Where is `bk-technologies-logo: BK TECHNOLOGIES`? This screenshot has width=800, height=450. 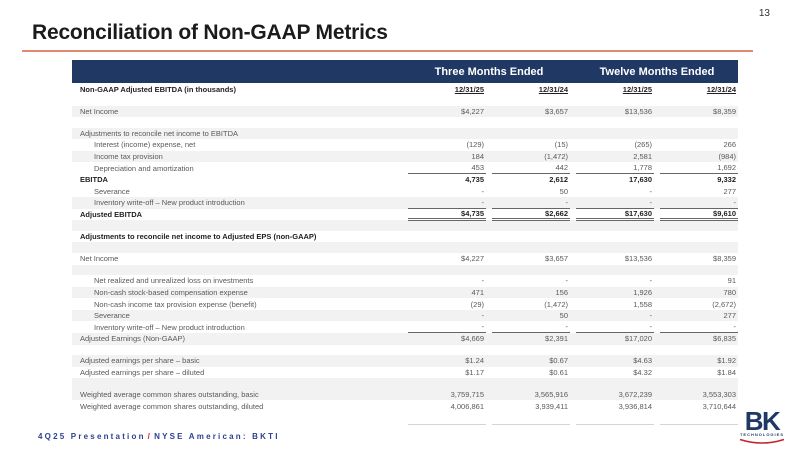 bk-technologies-logo: BK TECHNOLOGIES is located at coordinates (762, 426).